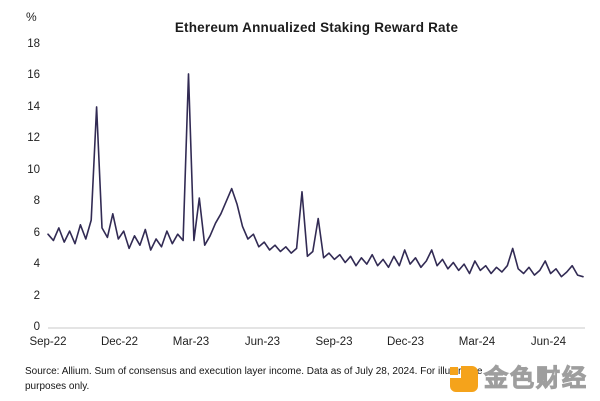 The height and width of the screenshot is (401, 600). Describe the element at coordinates (36, 232) in the screenshot. I see `y-tick-label: 6` at that location.